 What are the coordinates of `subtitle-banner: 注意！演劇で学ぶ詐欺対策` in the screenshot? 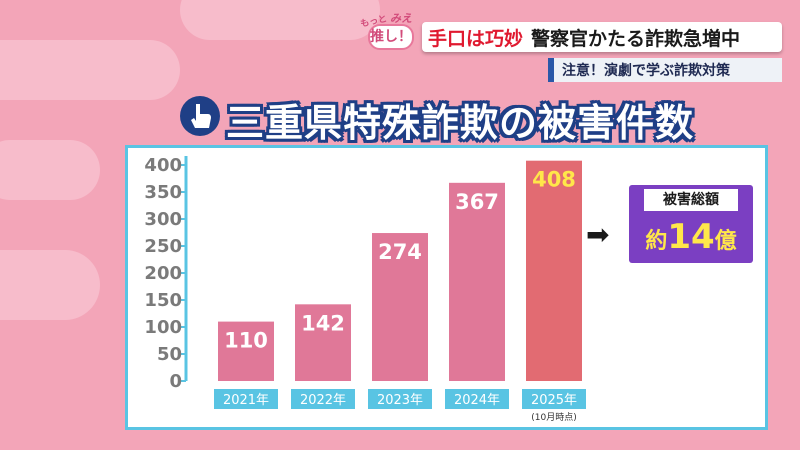 It's located at (665, 70).